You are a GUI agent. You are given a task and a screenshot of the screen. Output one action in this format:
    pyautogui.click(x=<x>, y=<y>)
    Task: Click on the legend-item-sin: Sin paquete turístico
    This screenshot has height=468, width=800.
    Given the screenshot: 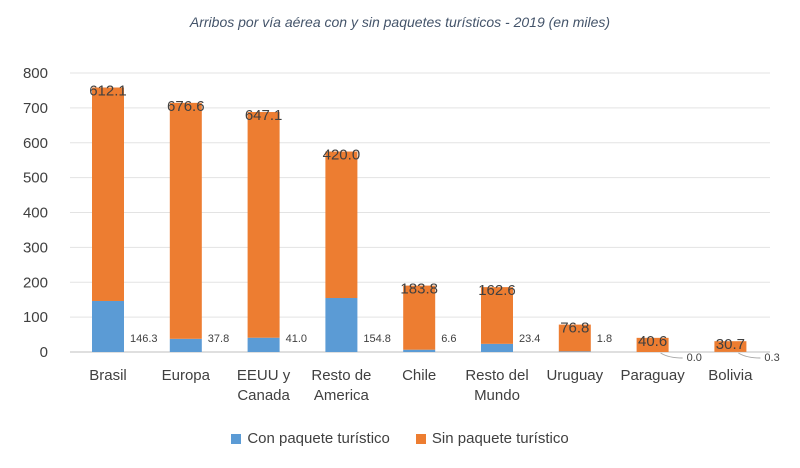 What is the action you would take?
    pyautogui.click(x=492, y=438)
    